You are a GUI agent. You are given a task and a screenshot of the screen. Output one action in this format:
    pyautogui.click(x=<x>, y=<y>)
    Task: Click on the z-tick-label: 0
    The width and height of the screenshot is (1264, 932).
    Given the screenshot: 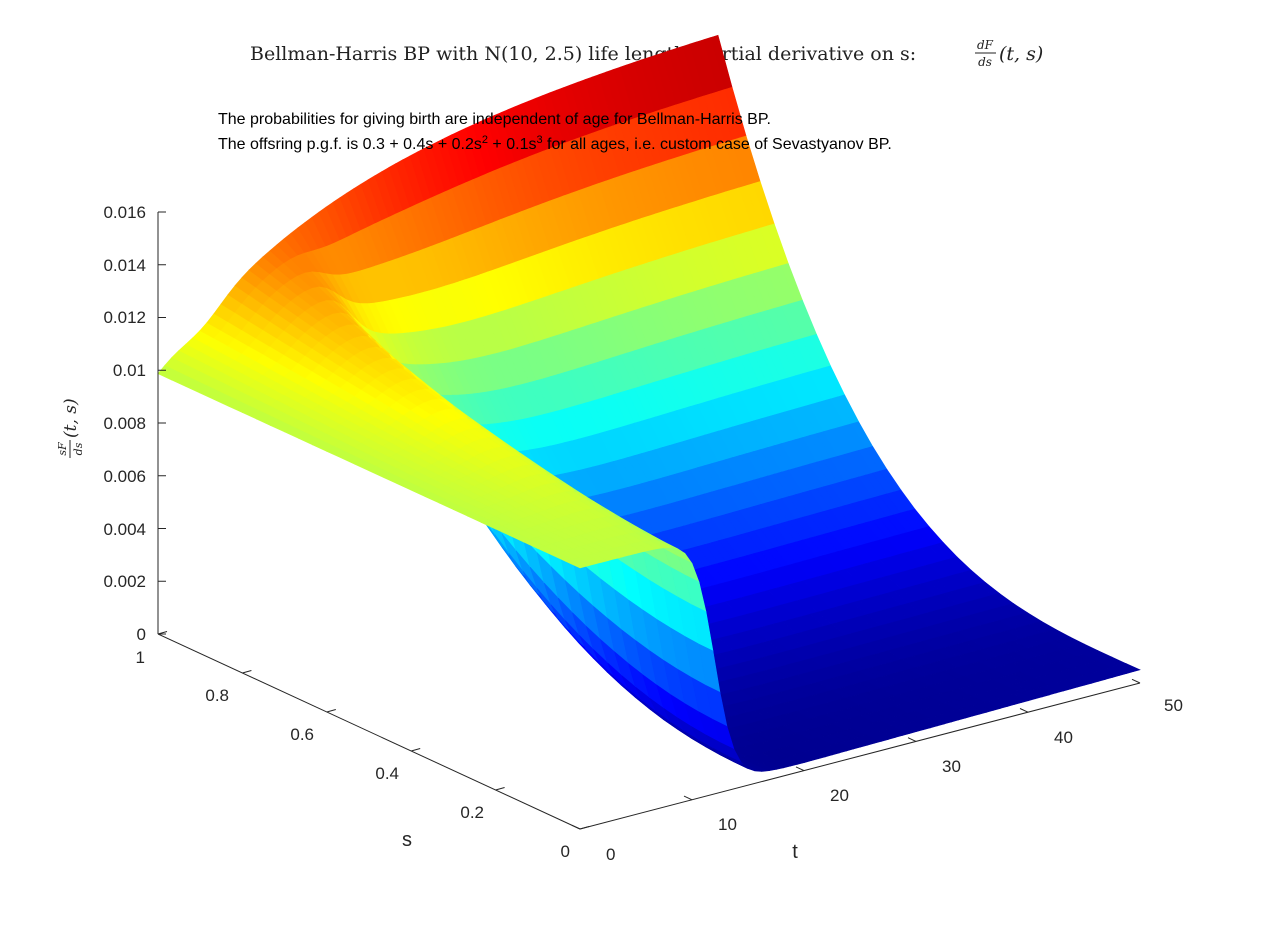 What is the action you would take?
    pyautogui.click(x=141, y=634)
    